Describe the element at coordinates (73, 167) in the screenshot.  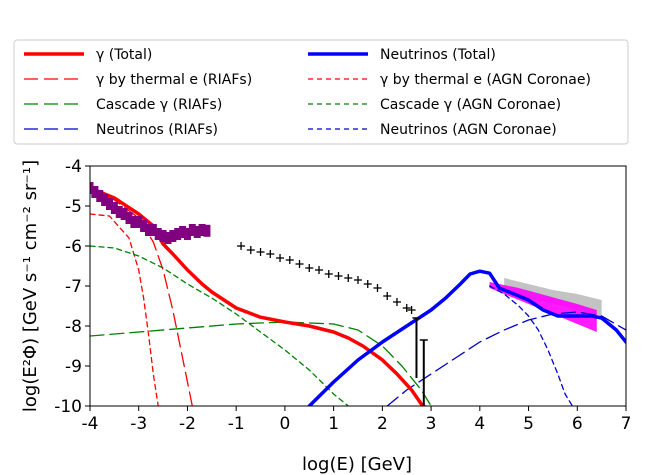
I see `y-tick-label: -4` at that location.